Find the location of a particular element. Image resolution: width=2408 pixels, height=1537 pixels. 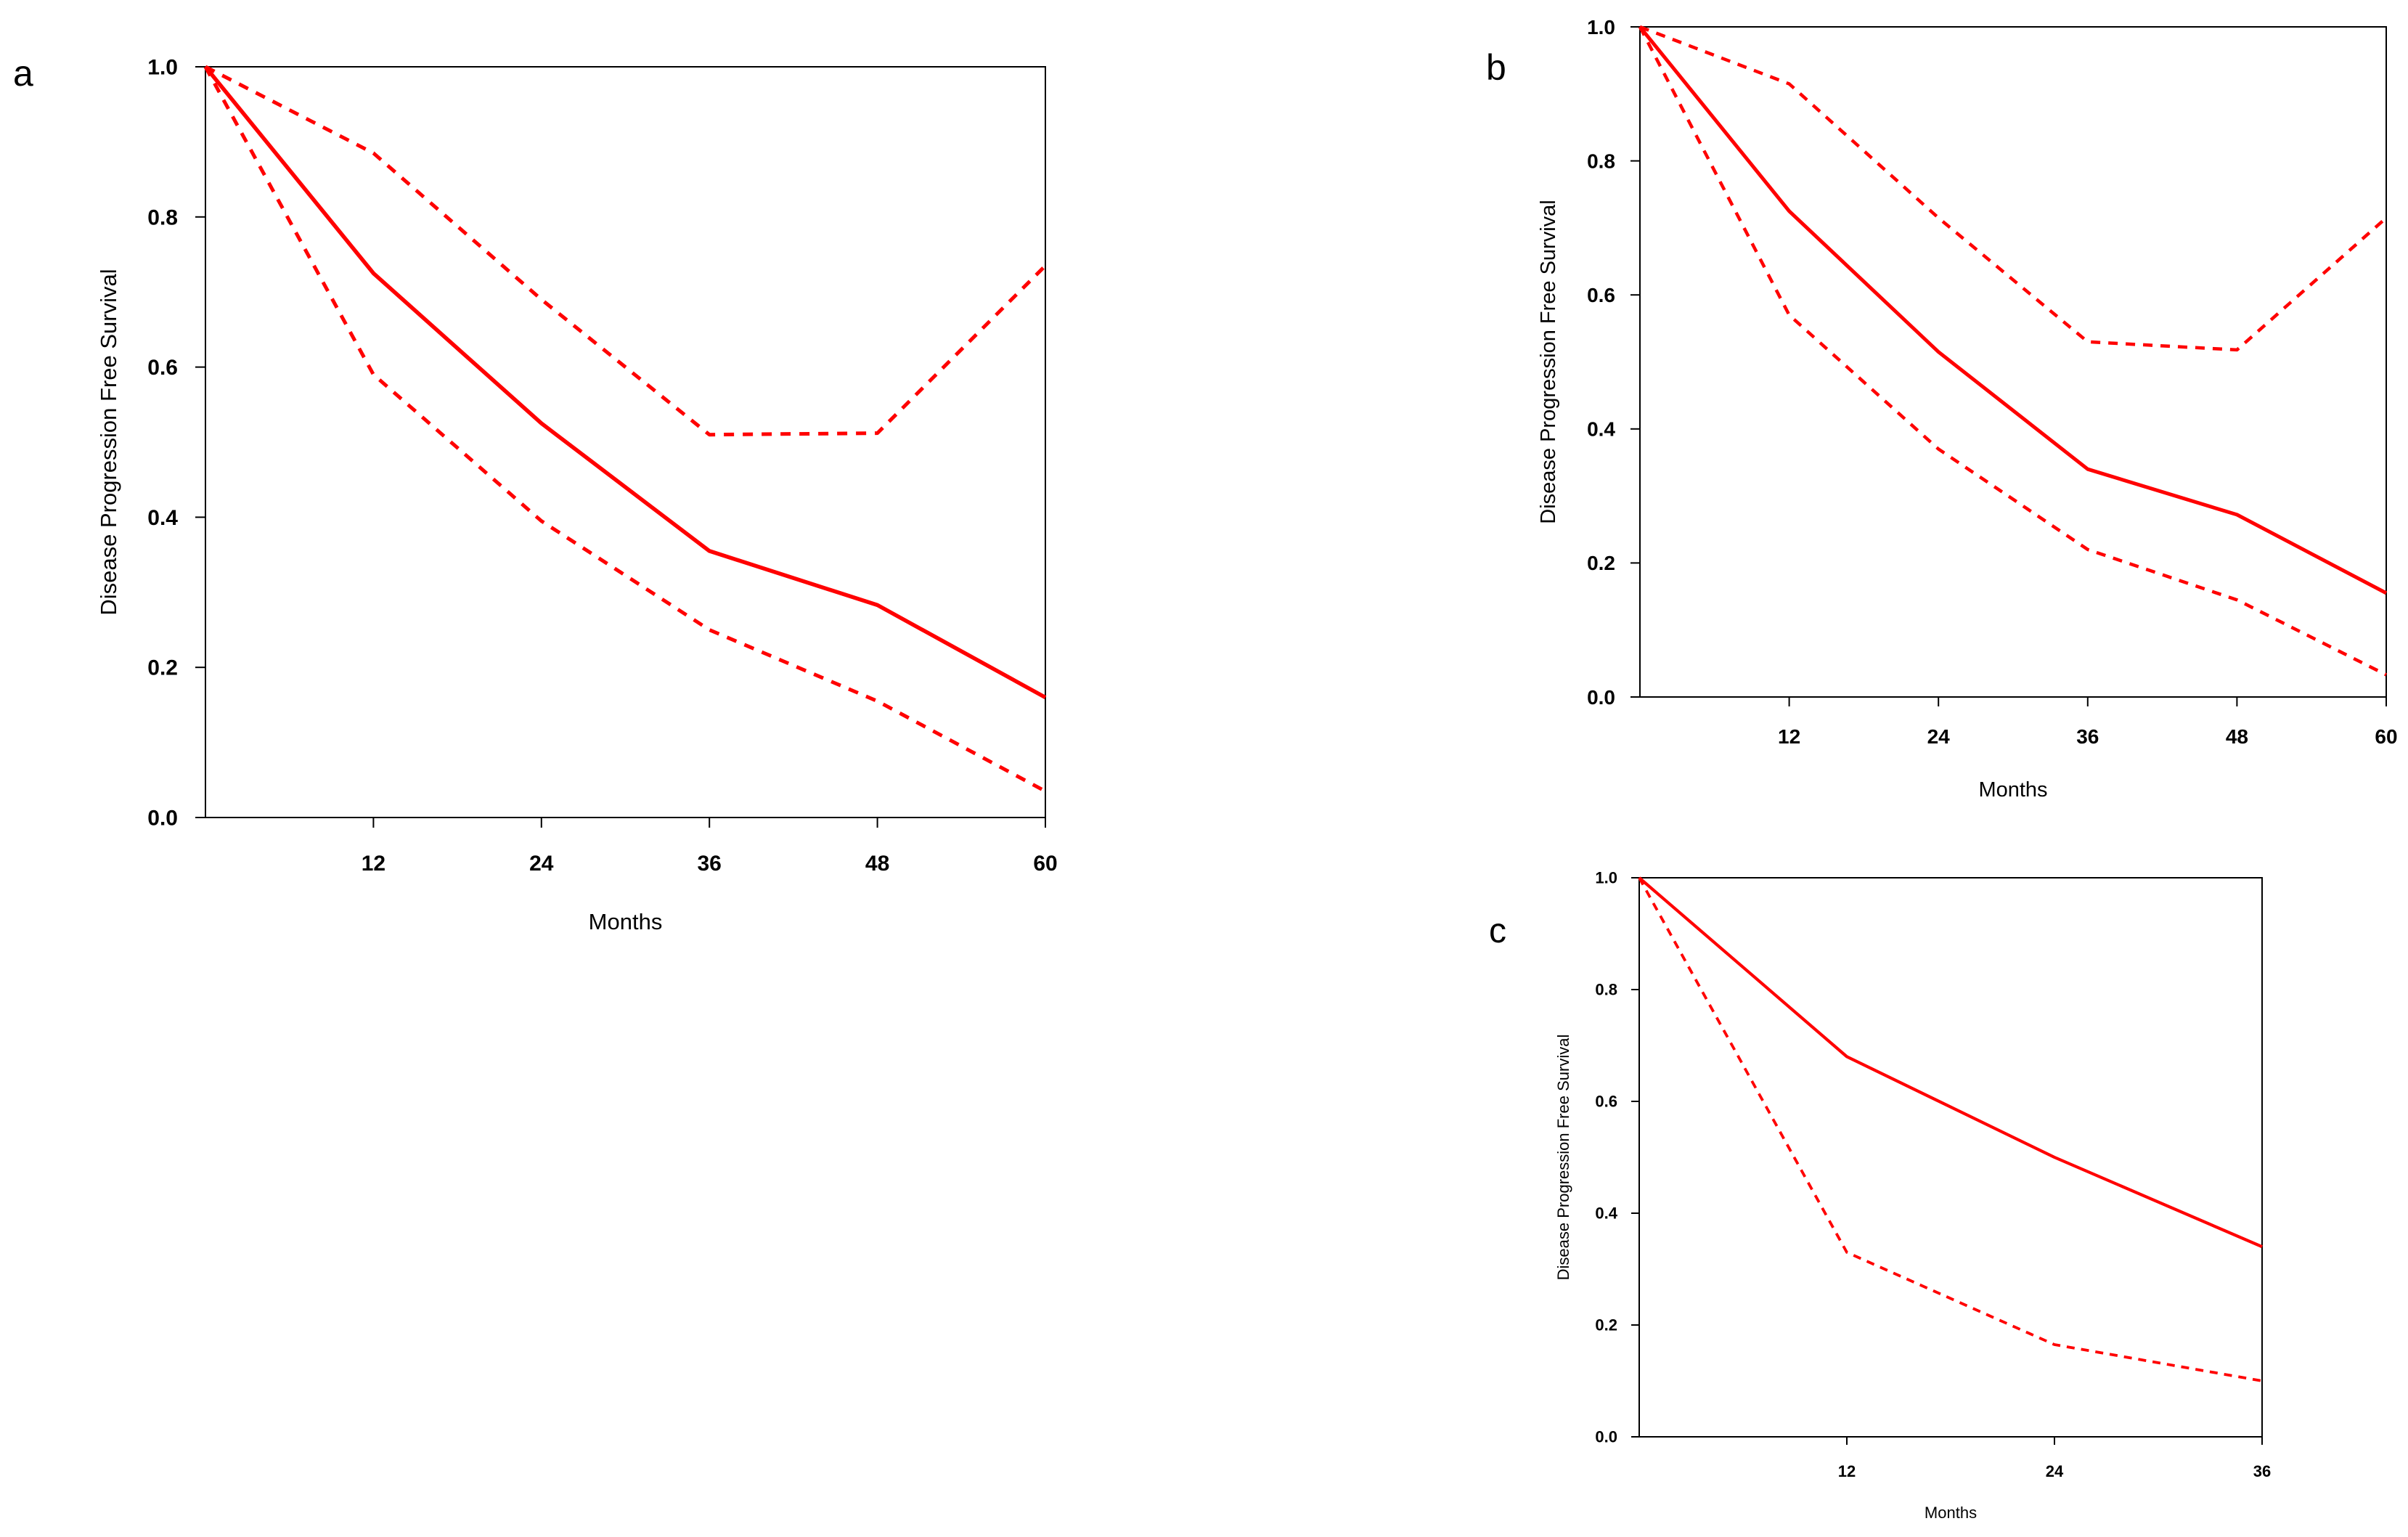

panel-label: b is located at coordinates (1496, 67).